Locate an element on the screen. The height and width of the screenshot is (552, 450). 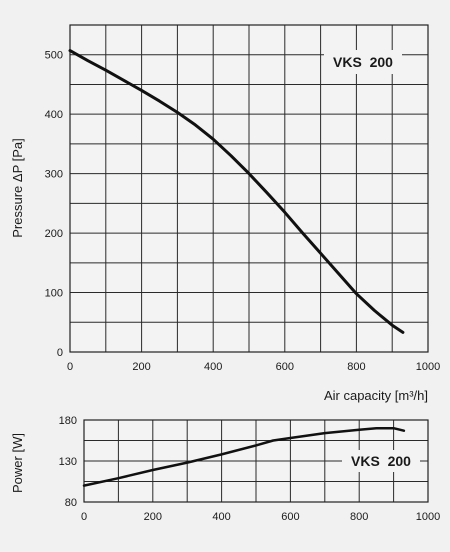
y-tick-label: 0 is located at coordinates (60, 353).